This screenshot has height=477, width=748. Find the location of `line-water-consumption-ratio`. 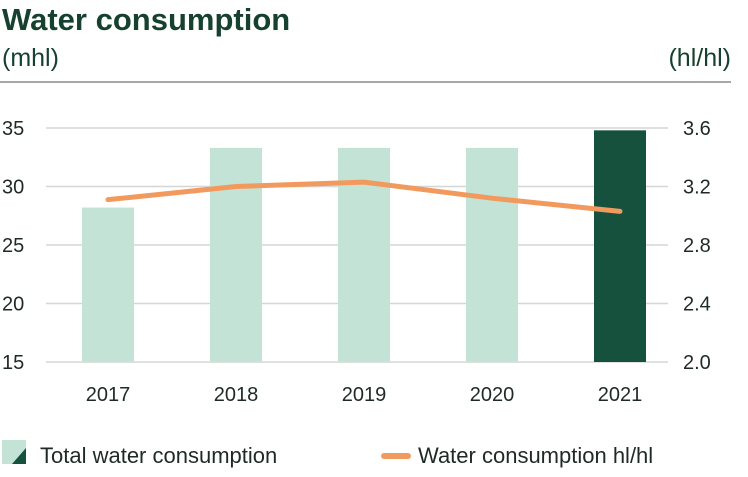

line-water-consumption-ratio is located at coordinates (364, 196).